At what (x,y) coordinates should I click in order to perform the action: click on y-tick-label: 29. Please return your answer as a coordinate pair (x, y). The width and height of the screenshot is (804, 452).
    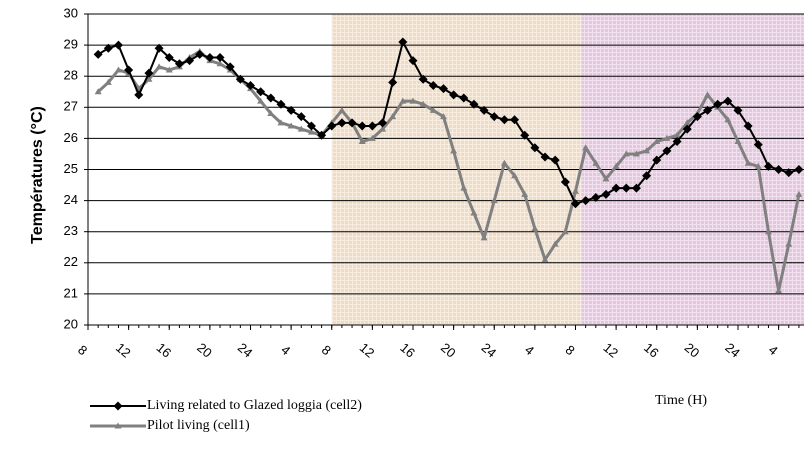
    Looking at the image, I should click on (71, 44).